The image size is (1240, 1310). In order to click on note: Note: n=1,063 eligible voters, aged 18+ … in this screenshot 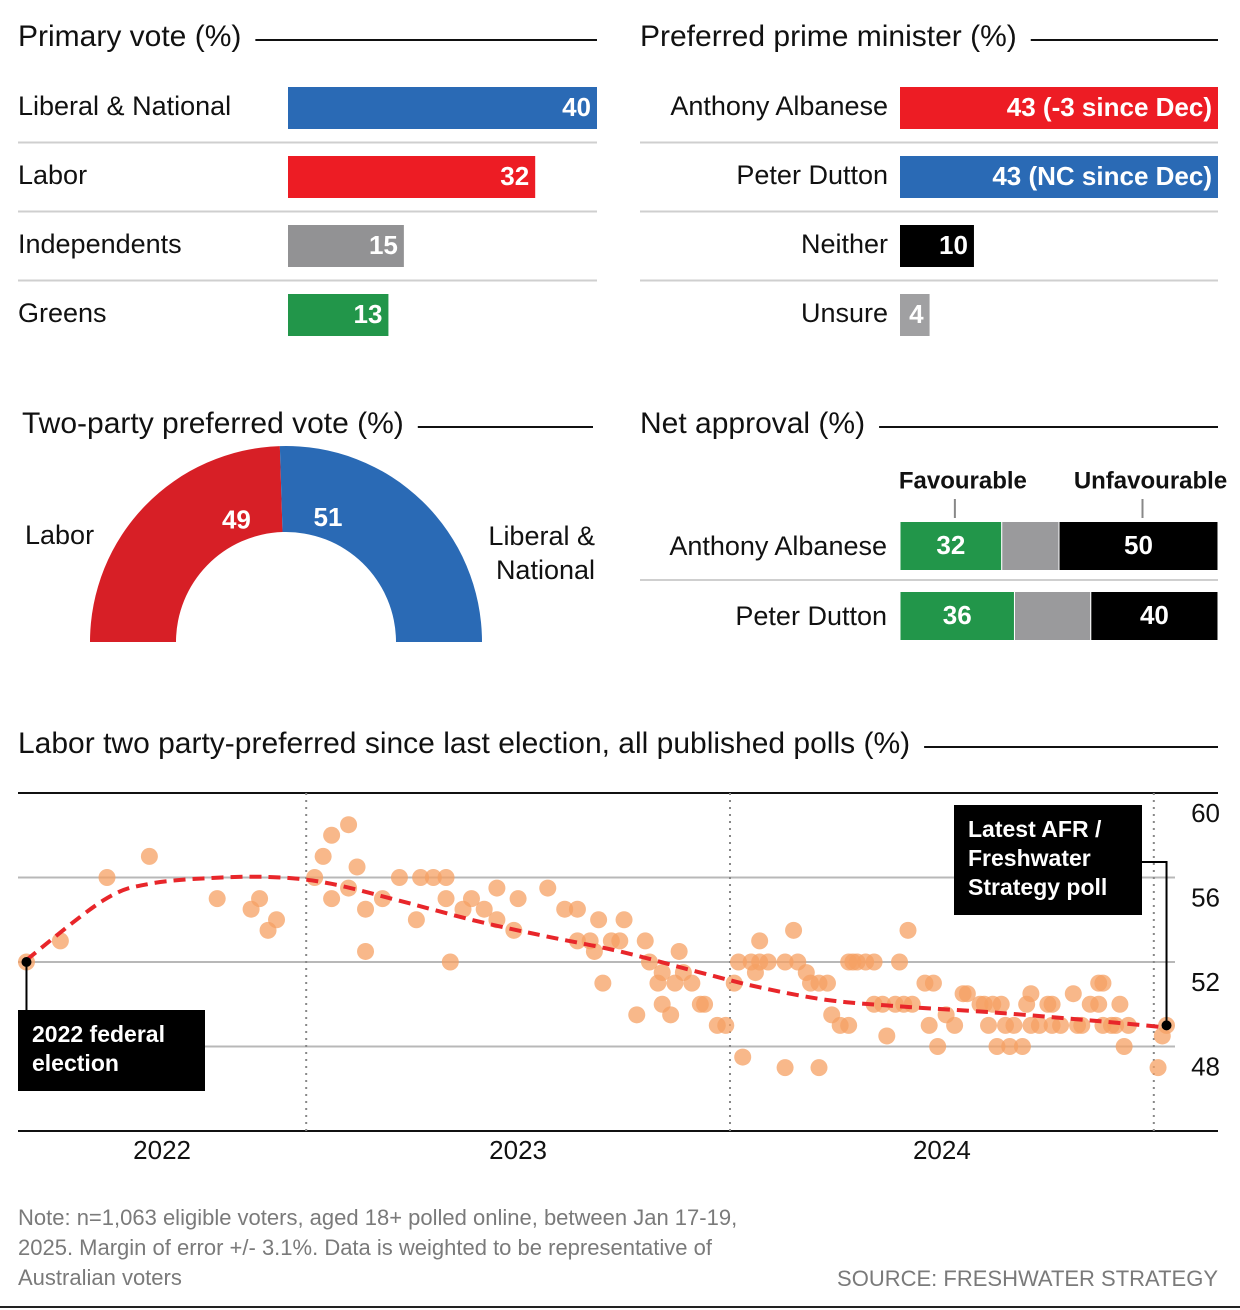, I will do `click(378, 1247)`.